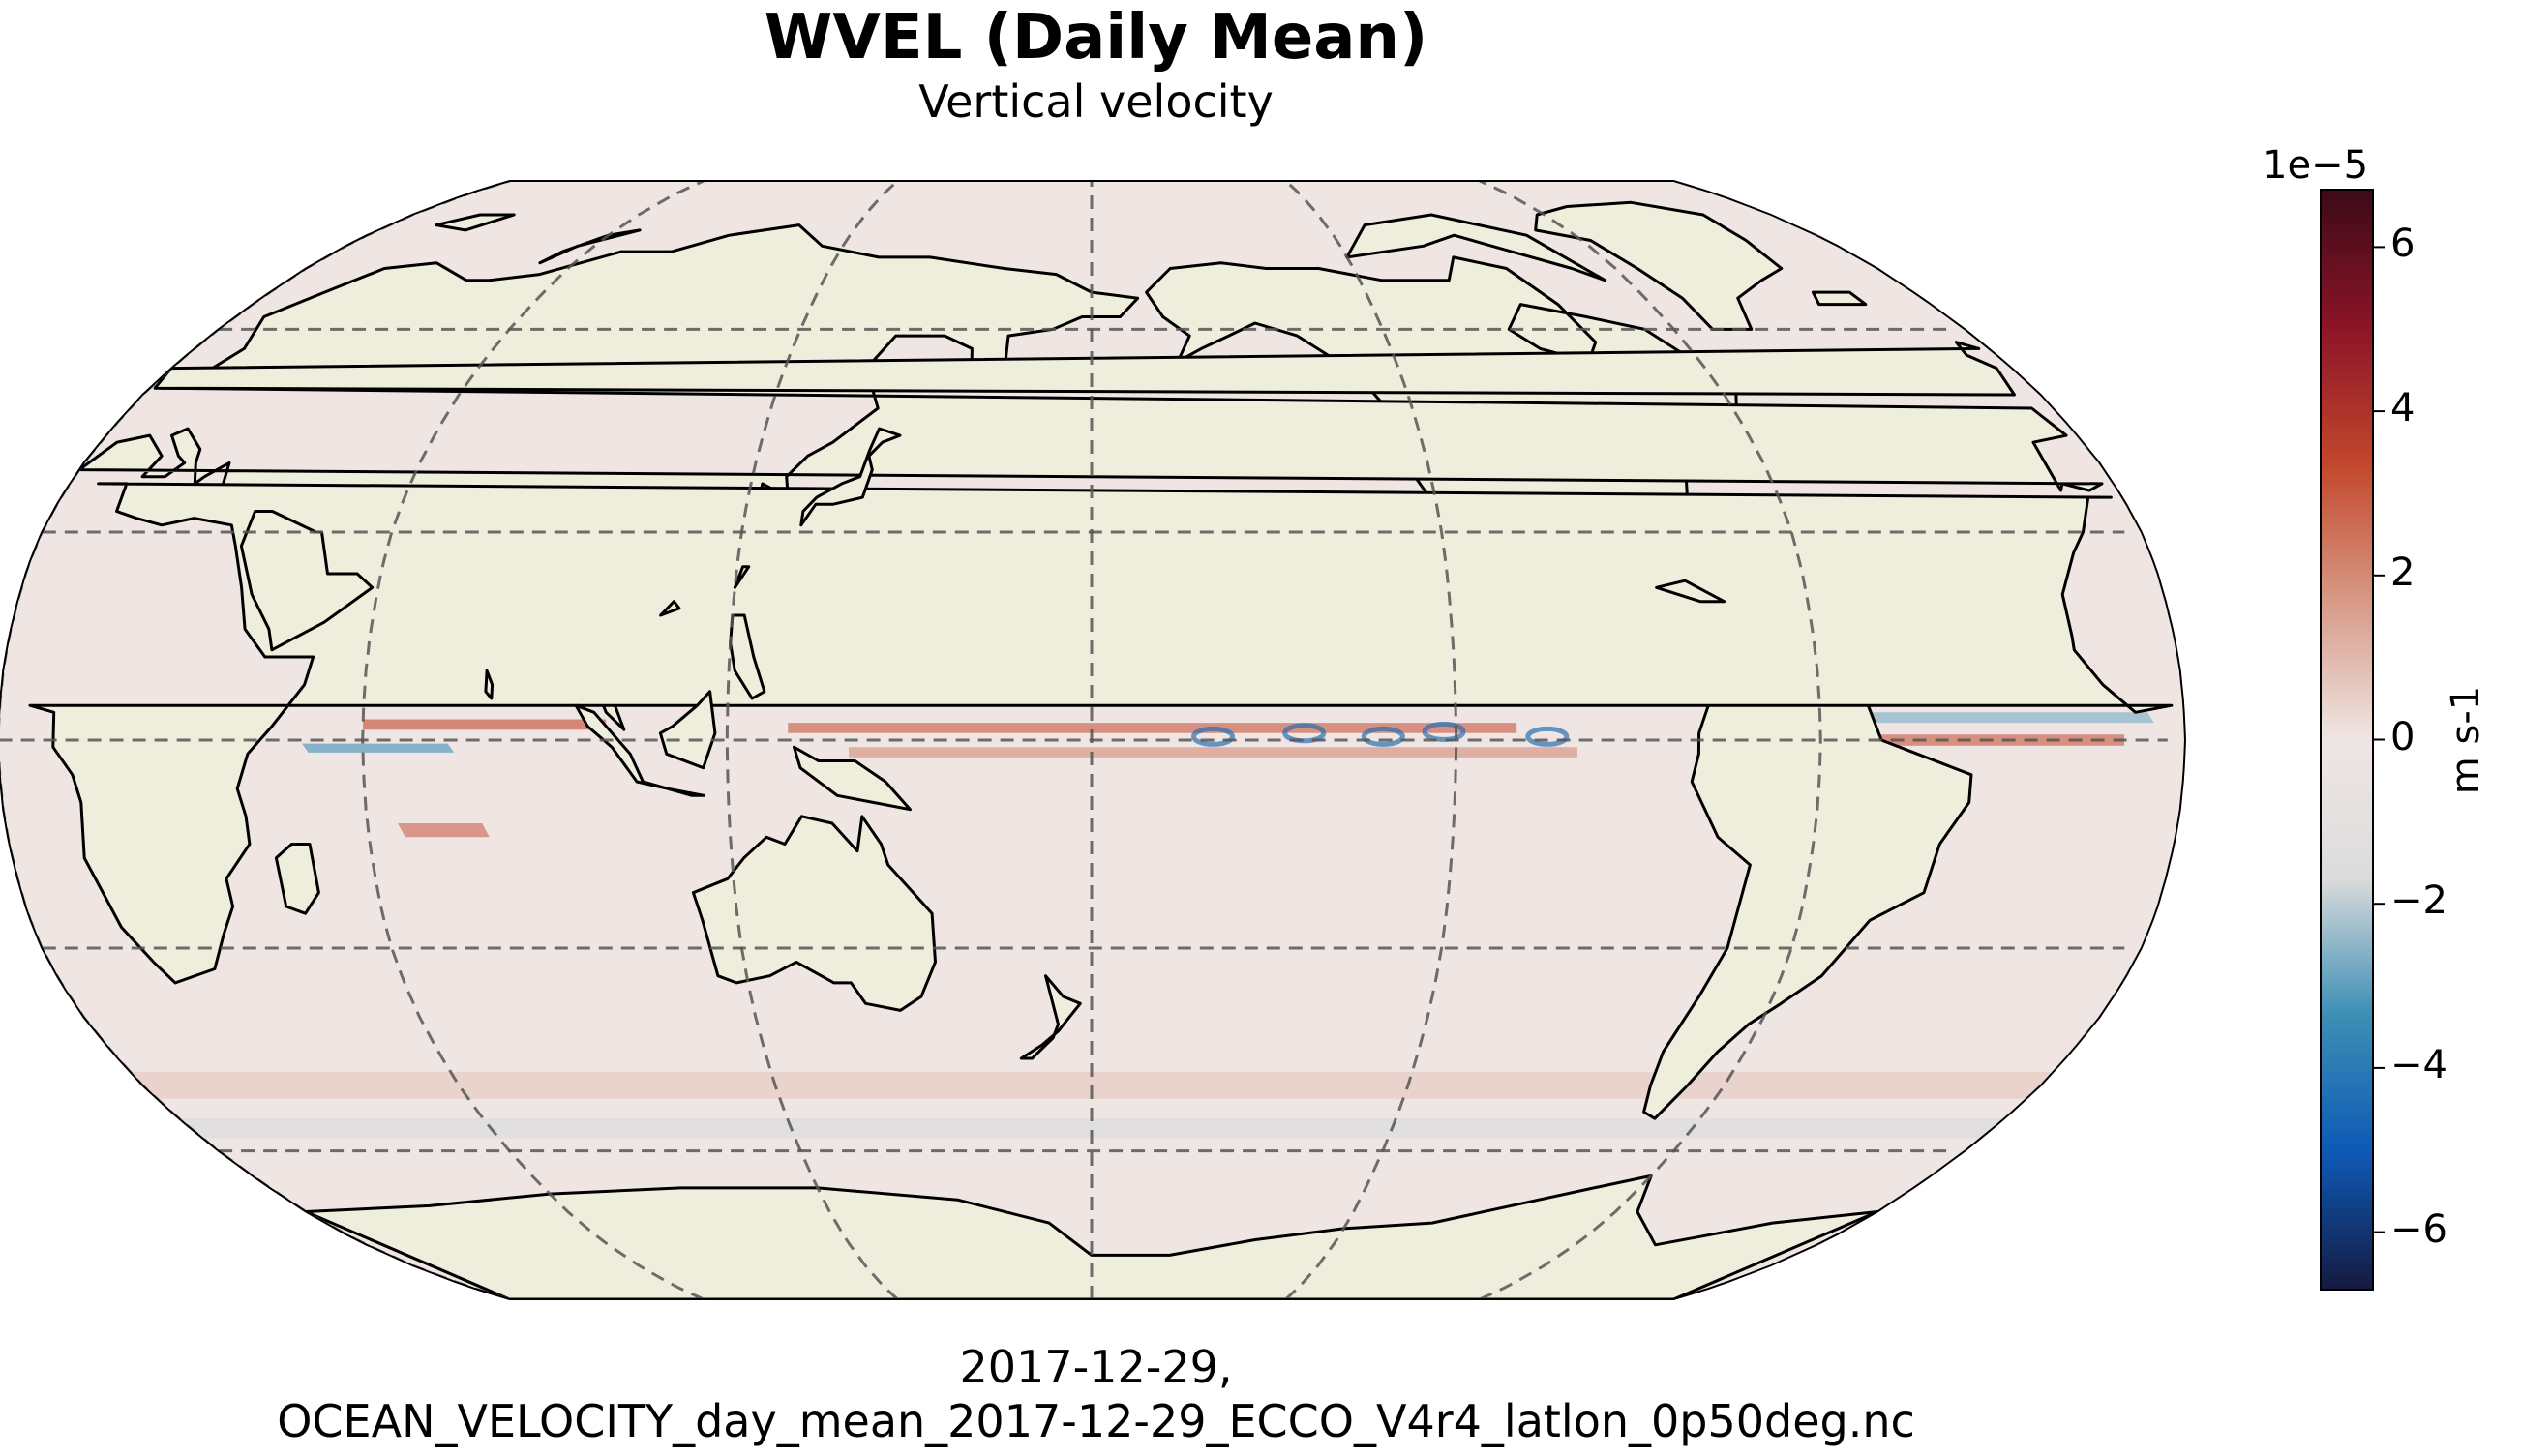 This screenshot has height=1456, width=2521. What do you see at coordinates (852, 778) in the screenshot?
I see `land-new-guinea` at bounding box center [852, 778].